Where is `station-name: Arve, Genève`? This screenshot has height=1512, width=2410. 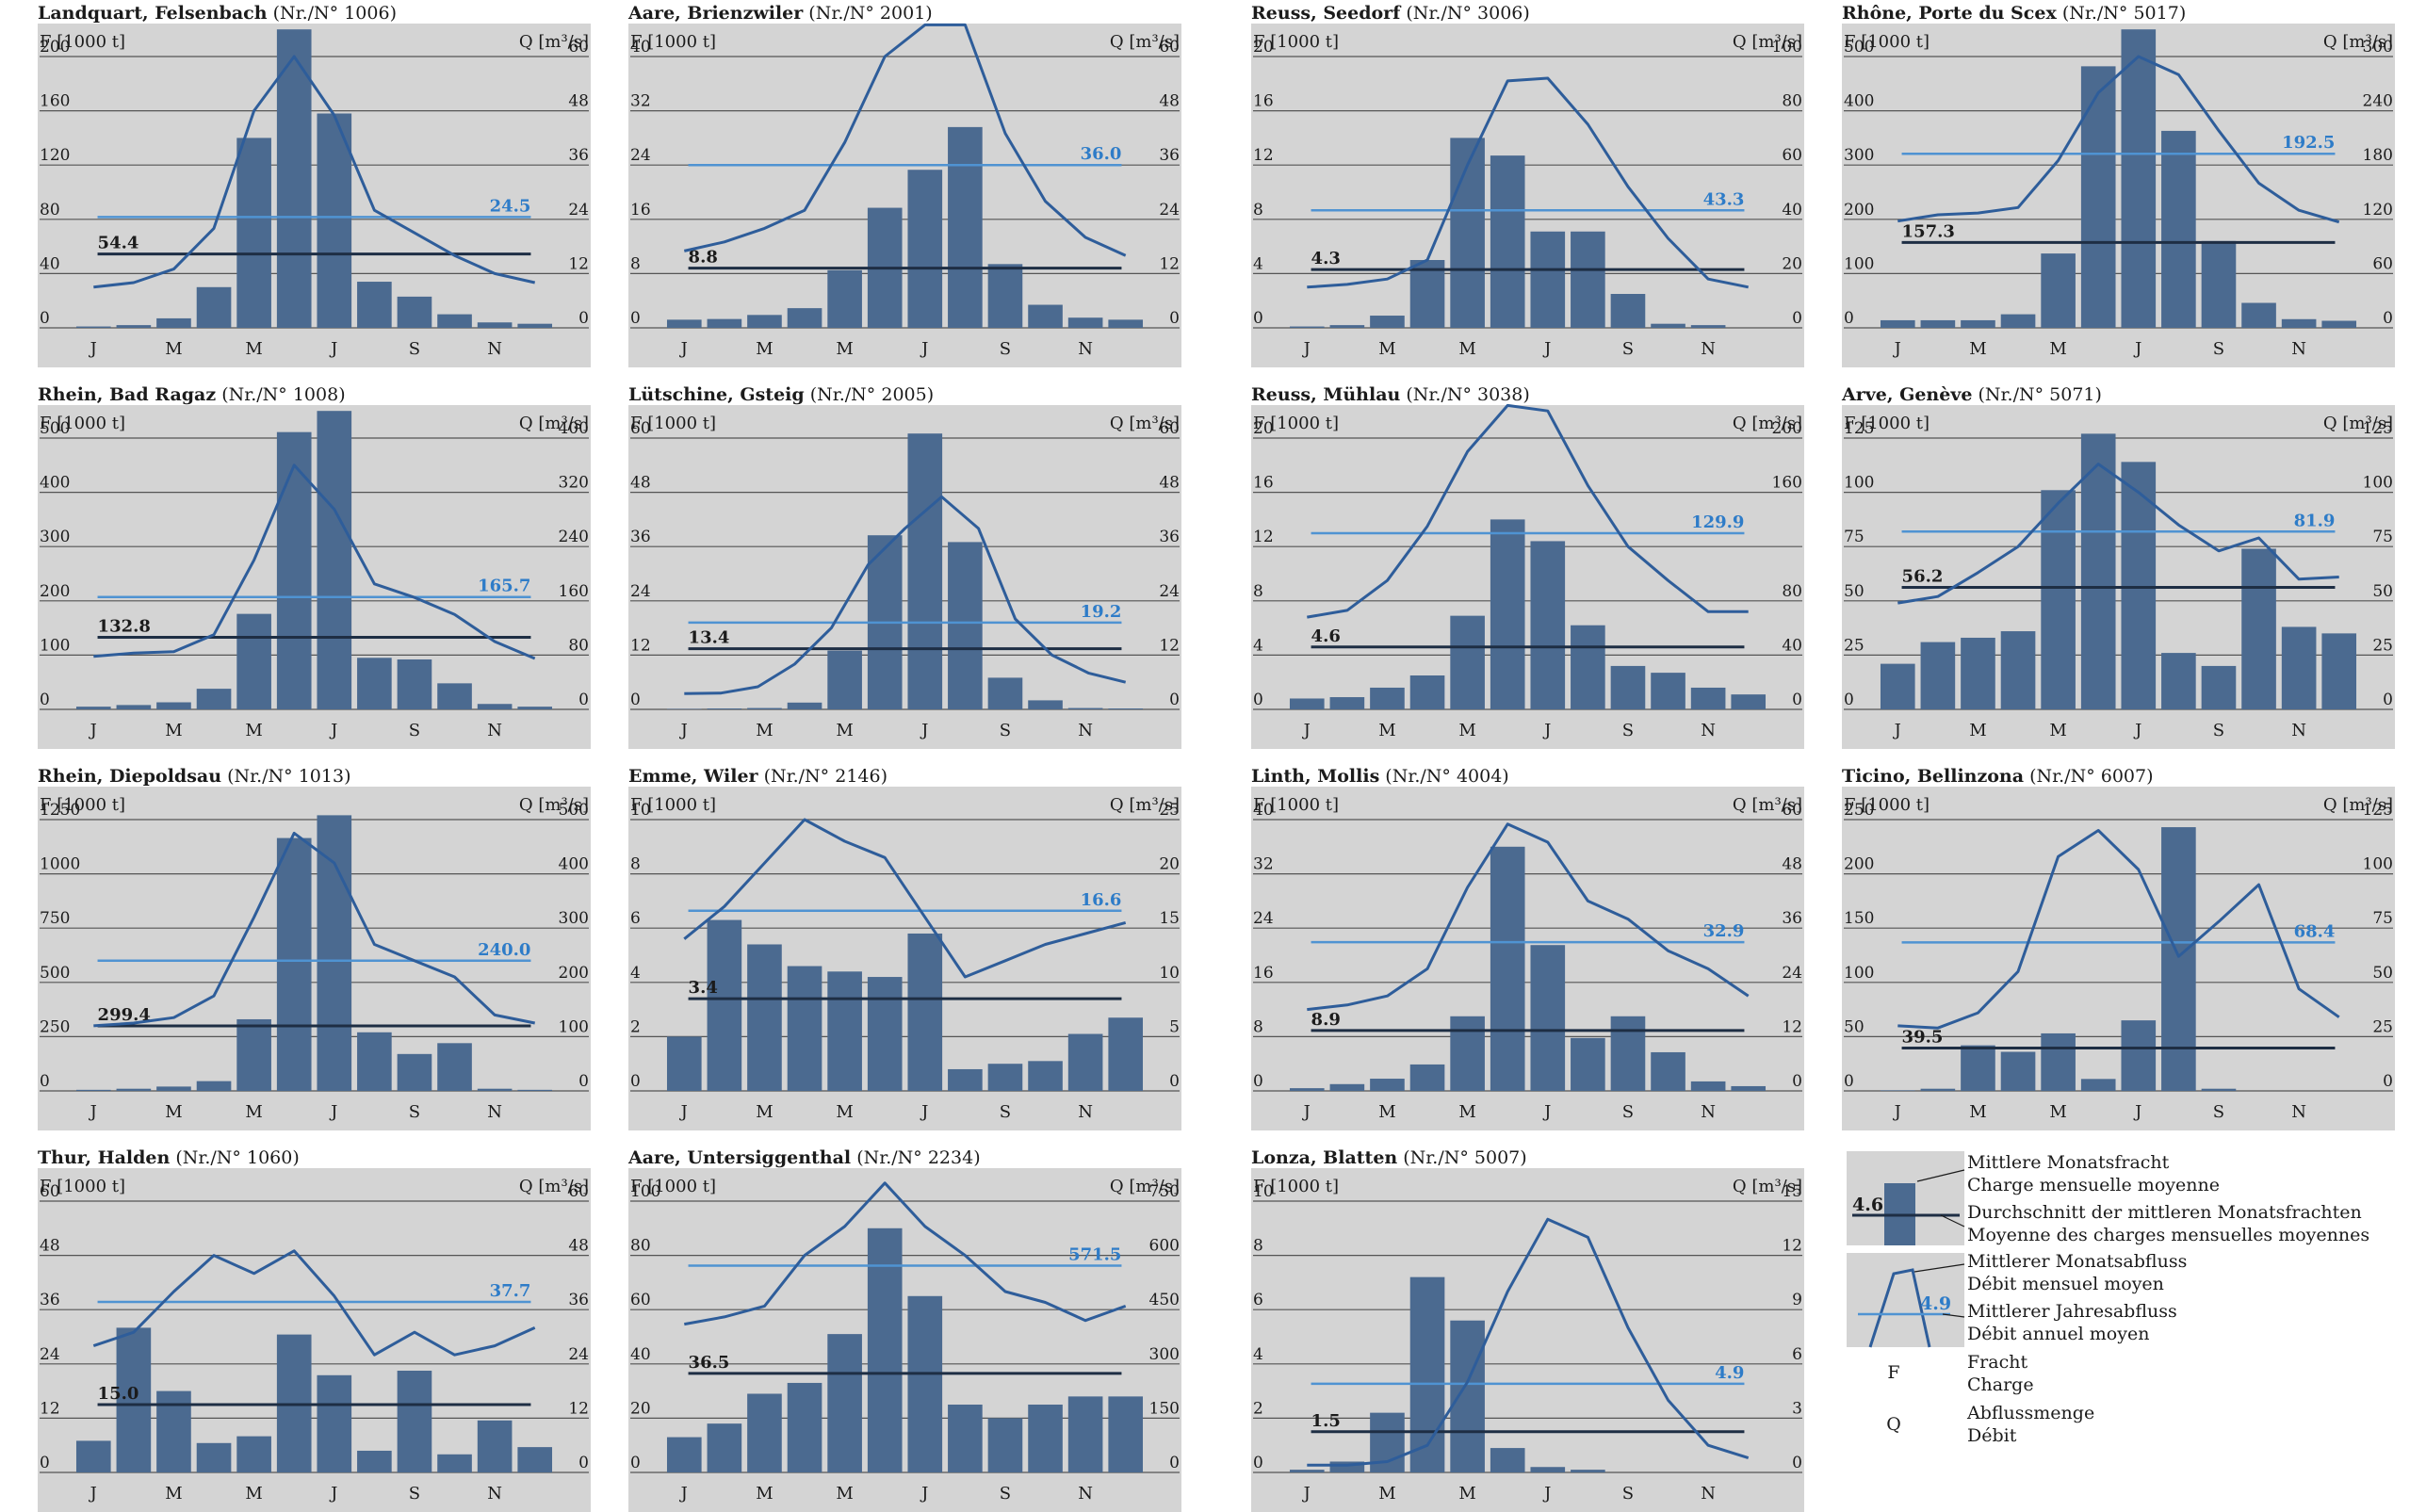 station-name: Arve, Genève is located at coordinates (1906, 394).